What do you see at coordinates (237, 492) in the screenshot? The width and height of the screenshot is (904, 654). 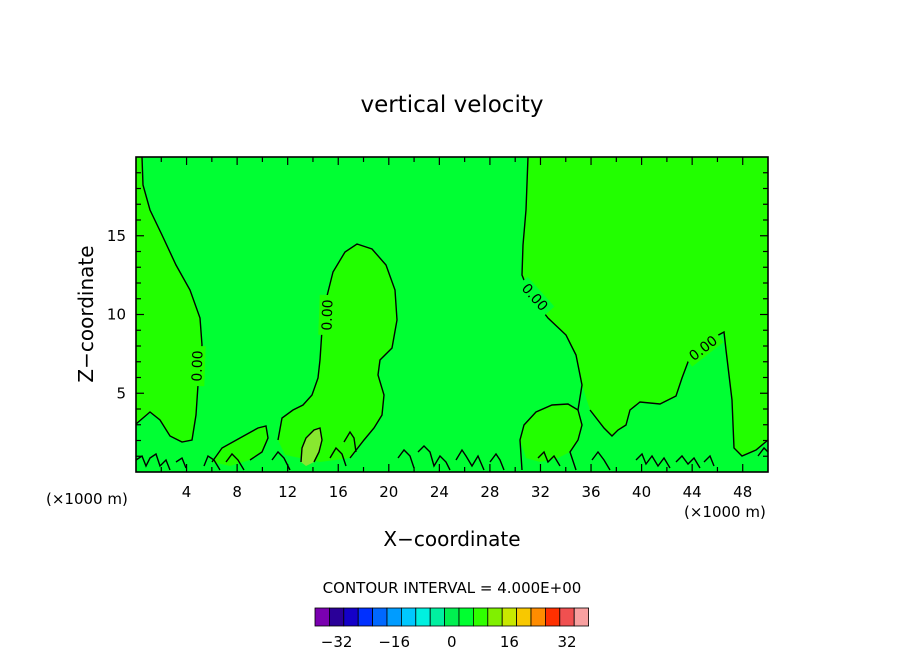 I see `x-tick-label: 8` at bounding box center [237, 492].